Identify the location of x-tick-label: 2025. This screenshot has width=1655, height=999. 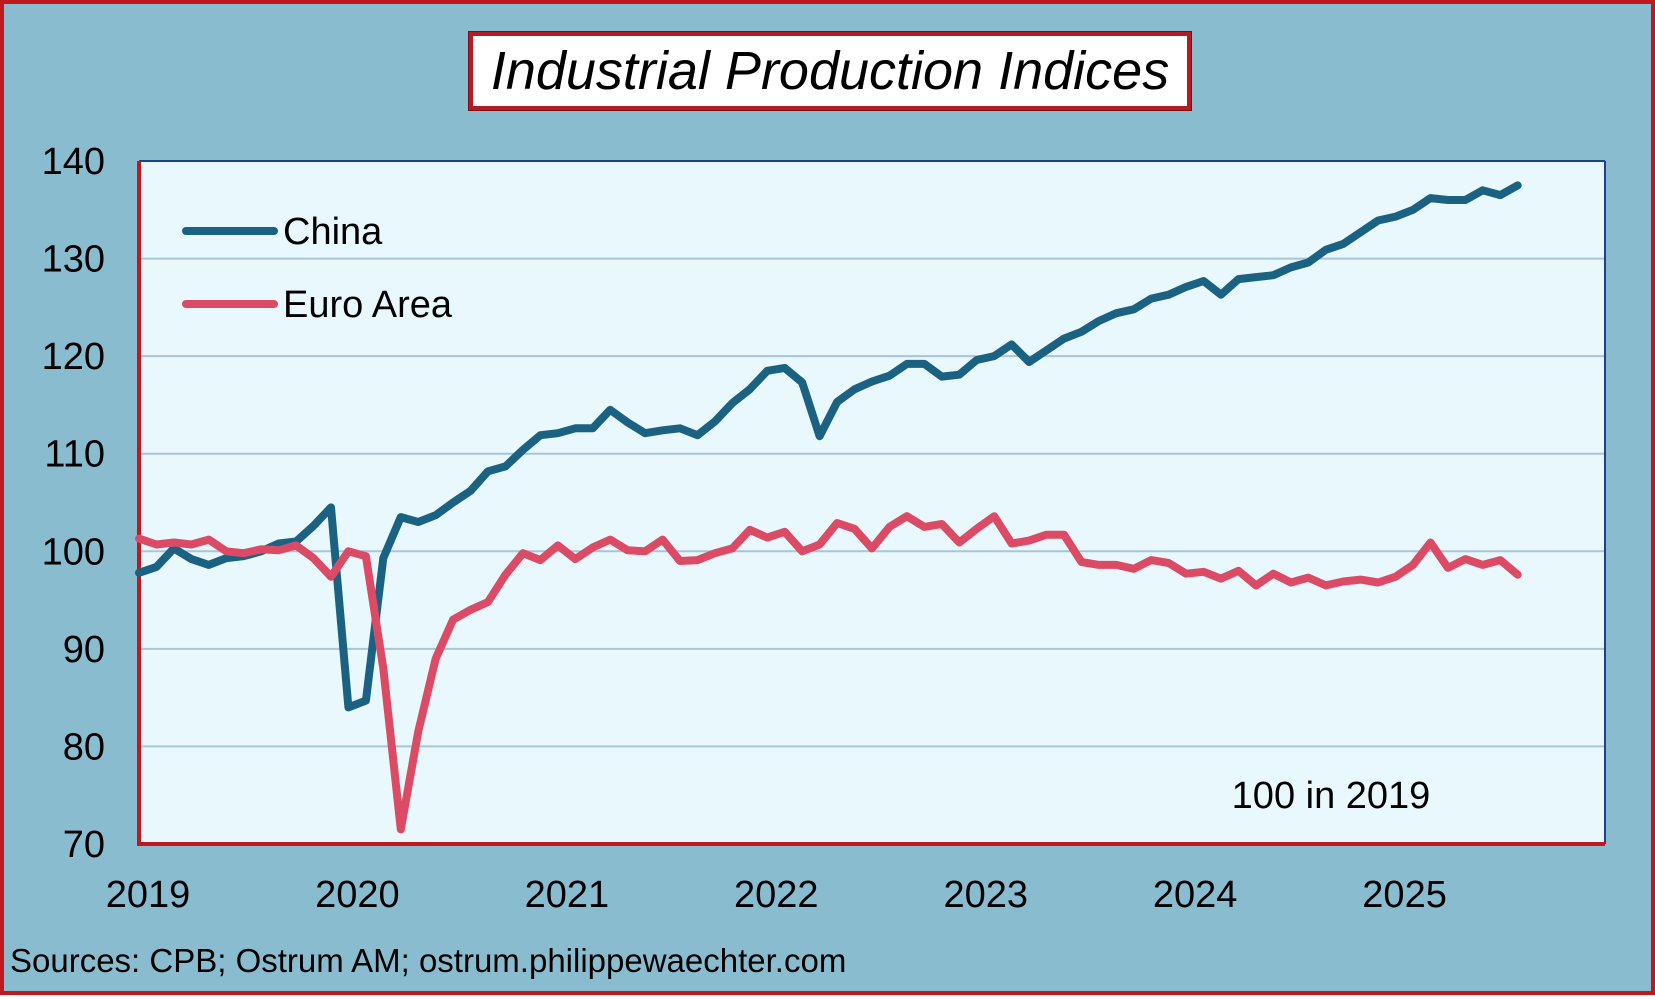
(1404, 895).